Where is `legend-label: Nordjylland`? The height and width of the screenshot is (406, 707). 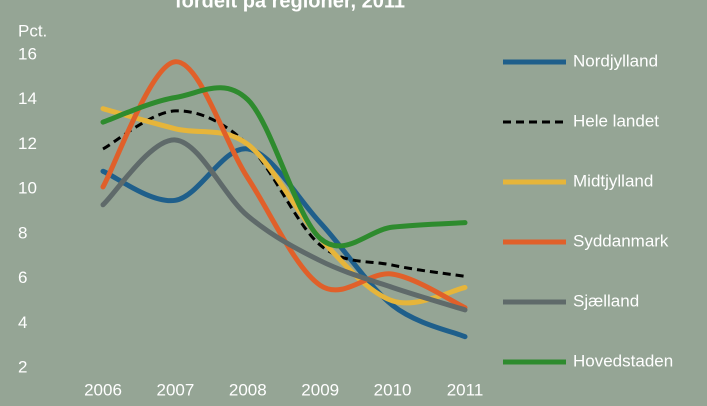
legend-label: Nordjylland is located at coordinates (615, 60).